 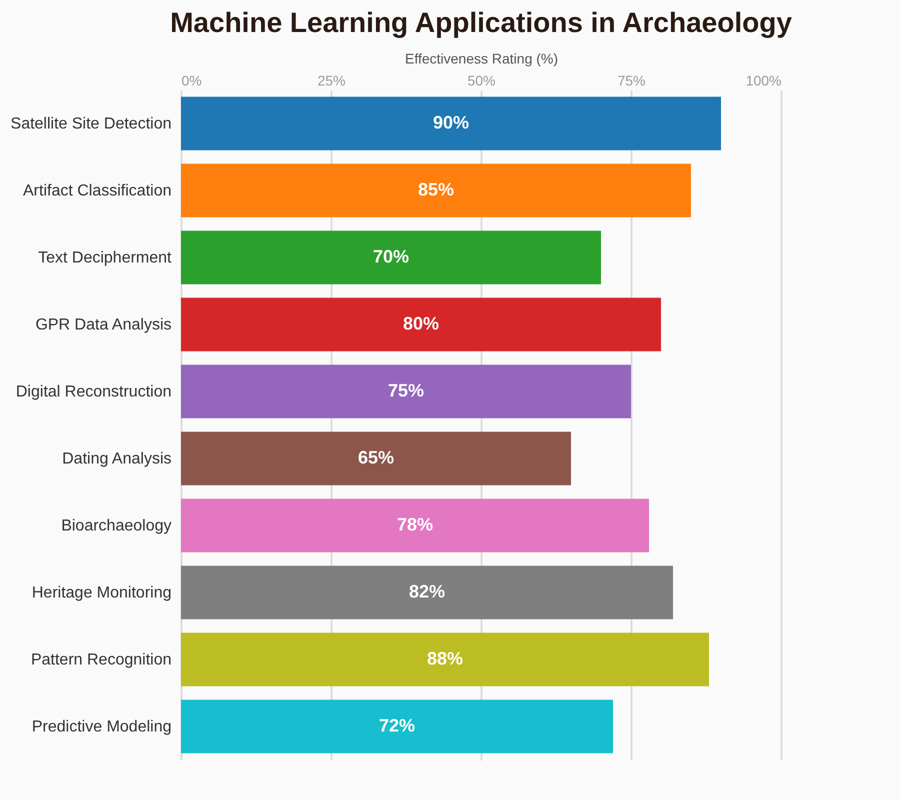 I want to click on data-label: 72%, so click(x=397, y=726).